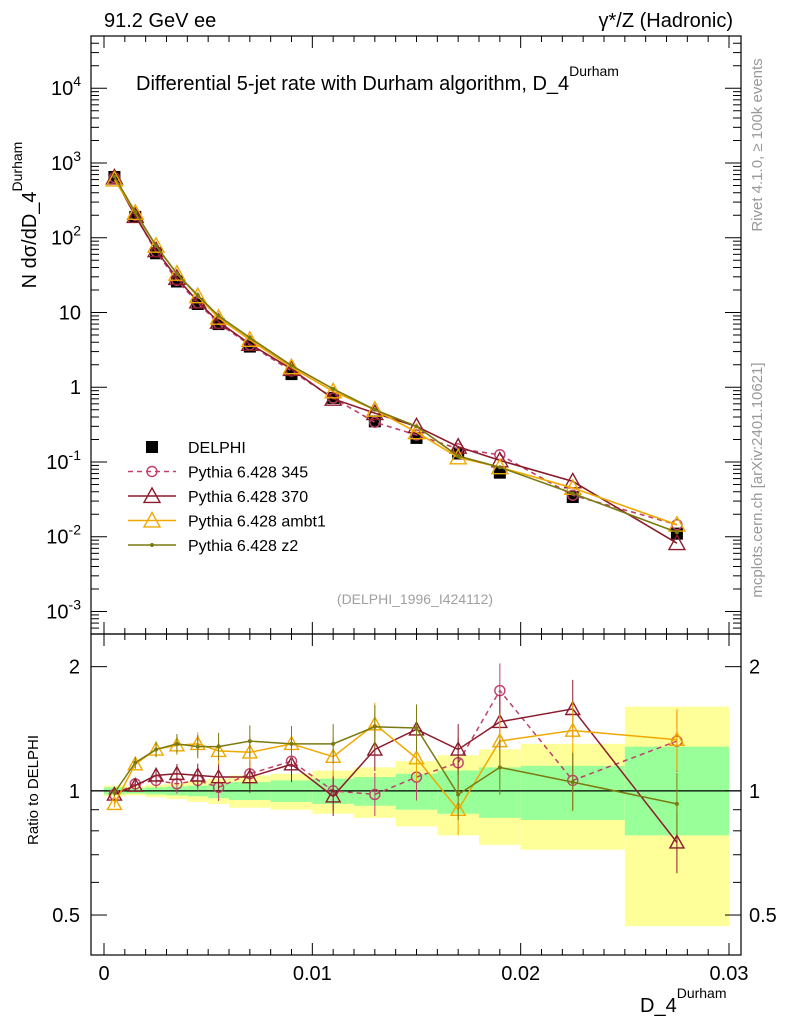 Image resolution: width=786 pixels, height=1024 pixels. What do you see at coordinates (594, 71) in the screenshot?
I see `chart-title-sup: Durham` at bounding box center [594, 71].